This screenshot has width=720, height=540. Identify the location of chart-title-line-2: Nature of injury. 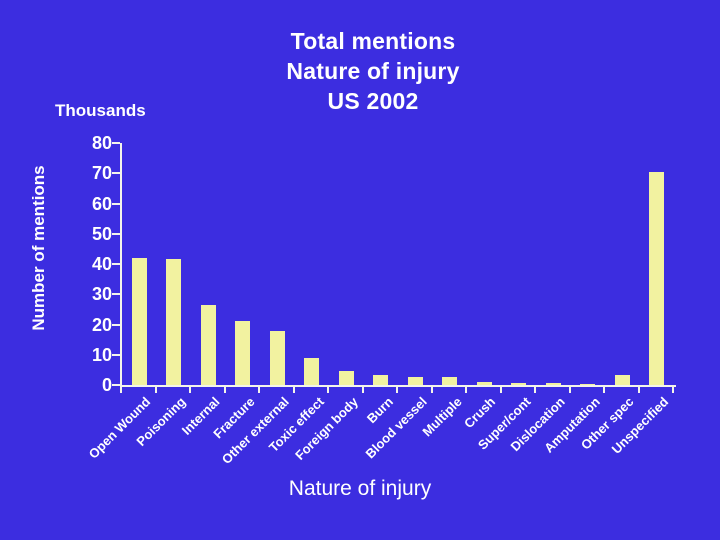
(373, 71).